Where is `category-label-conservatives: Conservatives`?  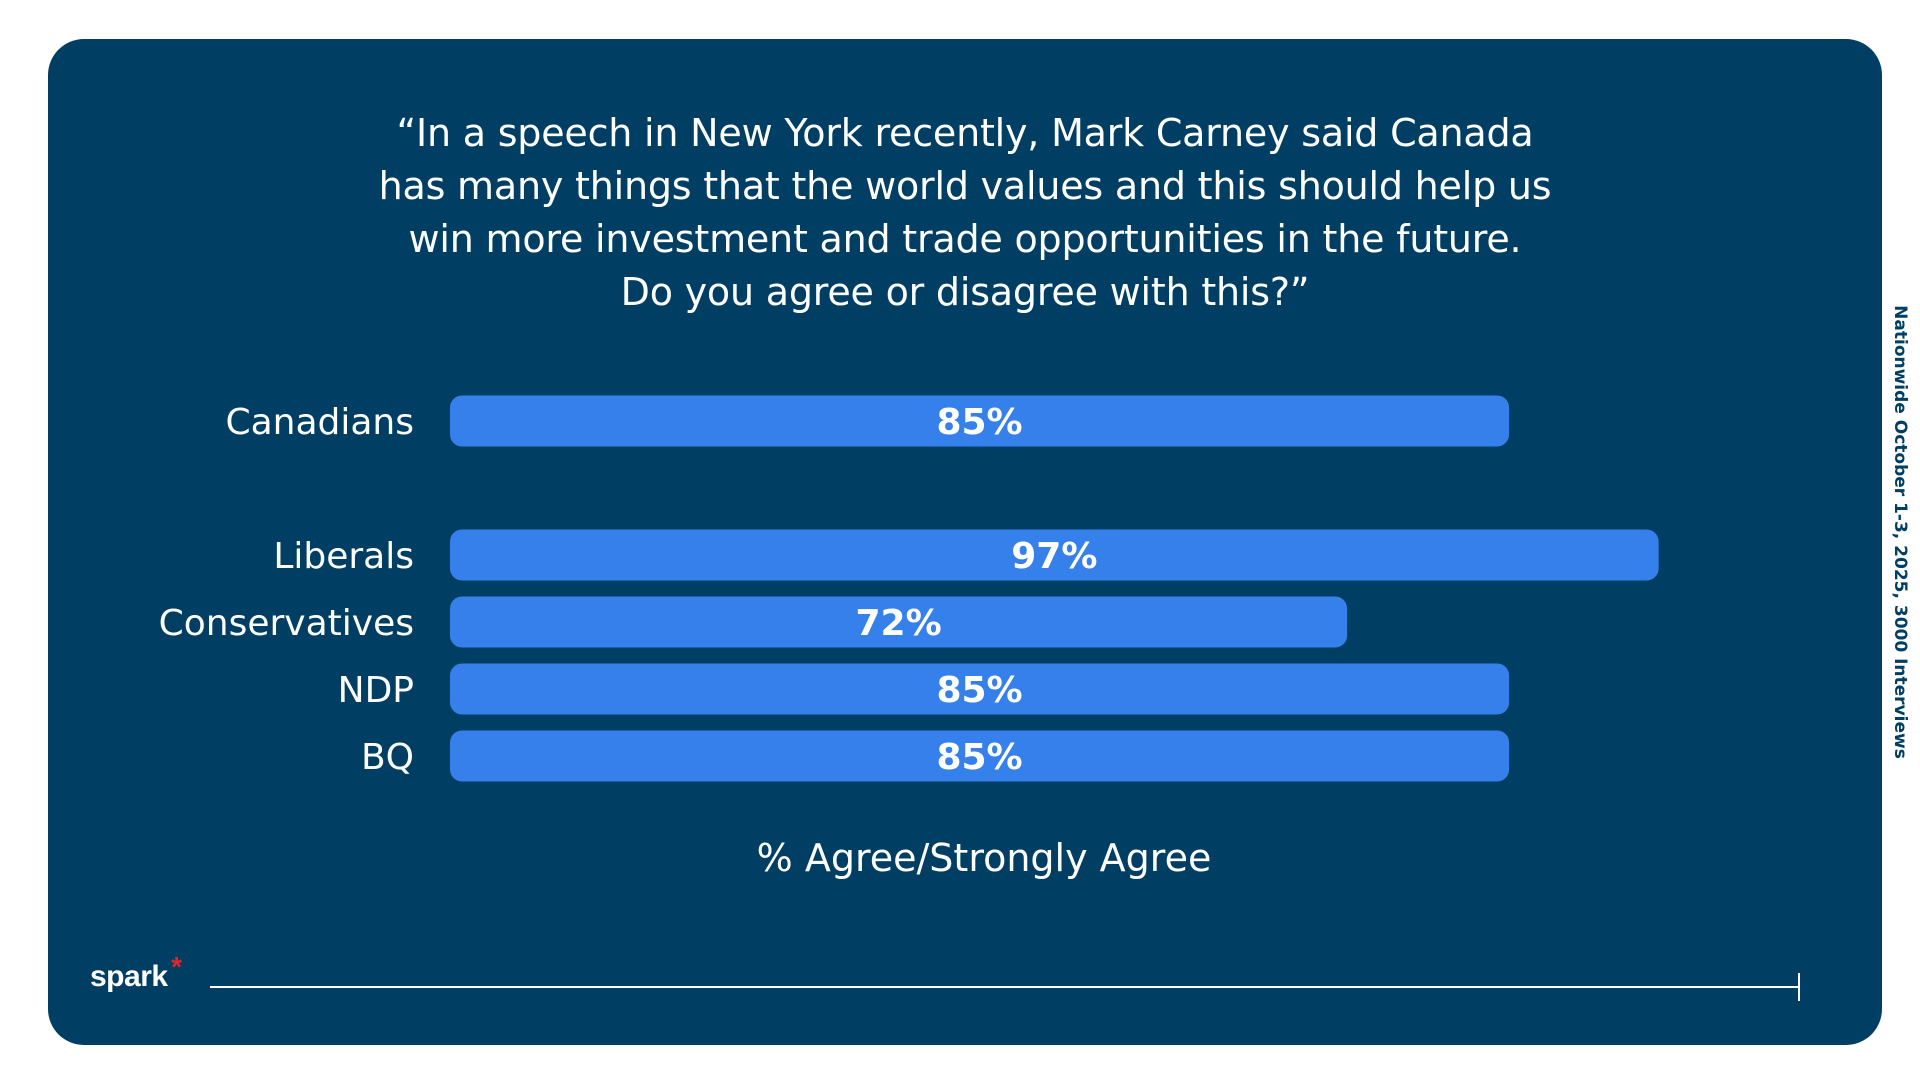 category-label-conservatives: Conservatives is located at coordinates (286, 623).